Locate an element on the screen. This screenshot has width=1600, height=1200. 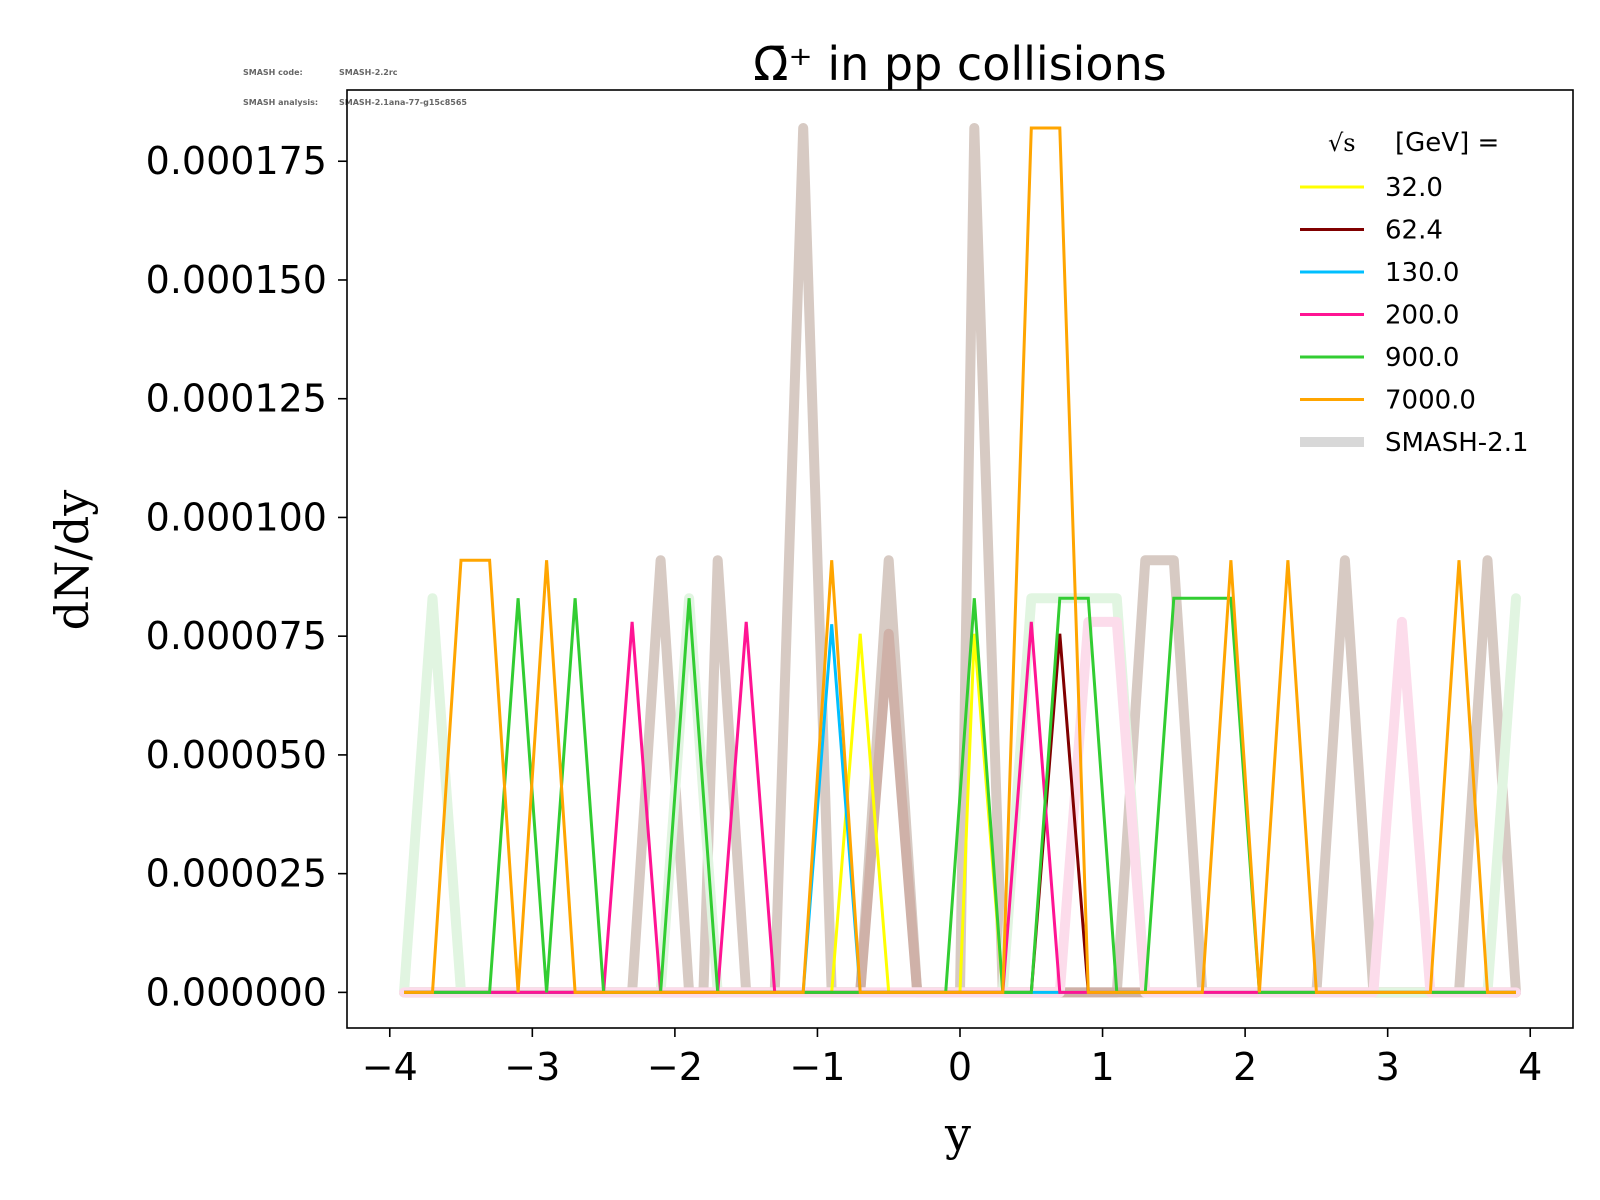
x-tick-label: −4 is located at coordinates (390, 1067).